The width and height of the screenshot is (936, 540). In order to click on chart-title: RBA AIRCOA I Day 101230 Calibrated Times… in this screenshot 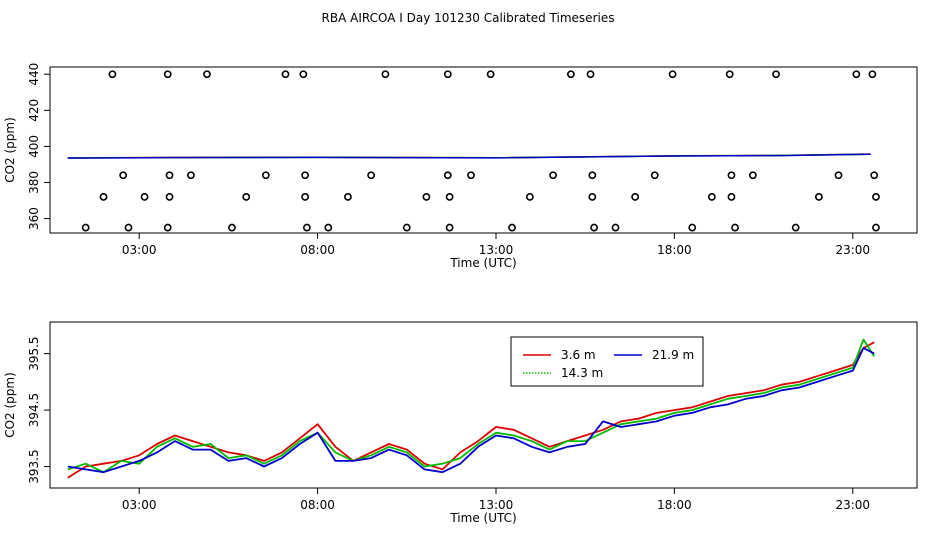, I will do `click(468, 18)`.